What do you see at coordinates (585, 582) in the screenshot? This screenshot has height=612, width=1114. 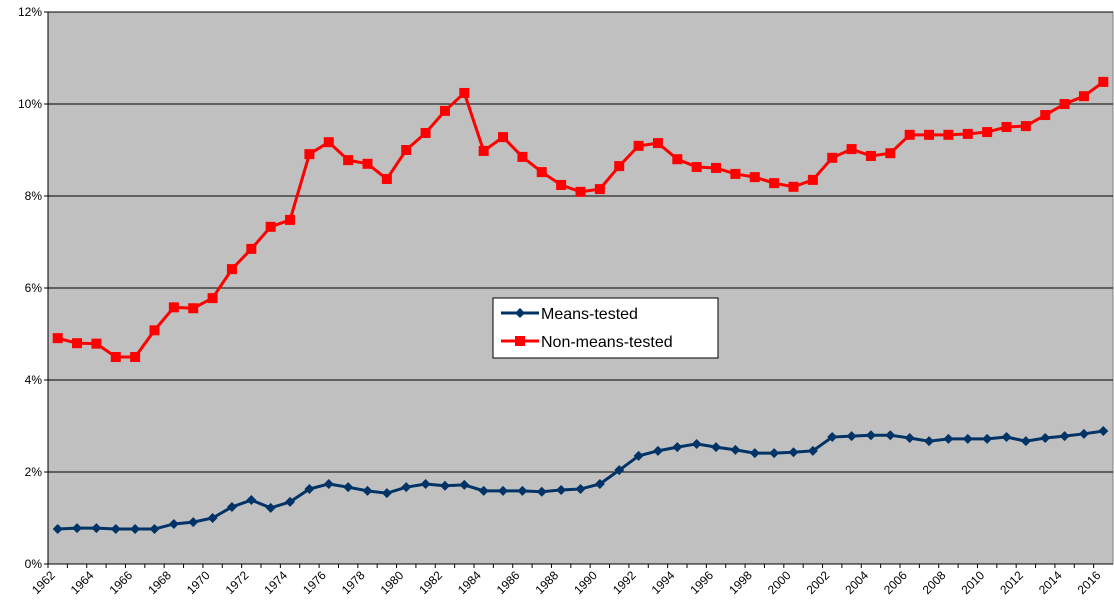 I see `x-tick-label: 1990` at bounding box center [585, 582].